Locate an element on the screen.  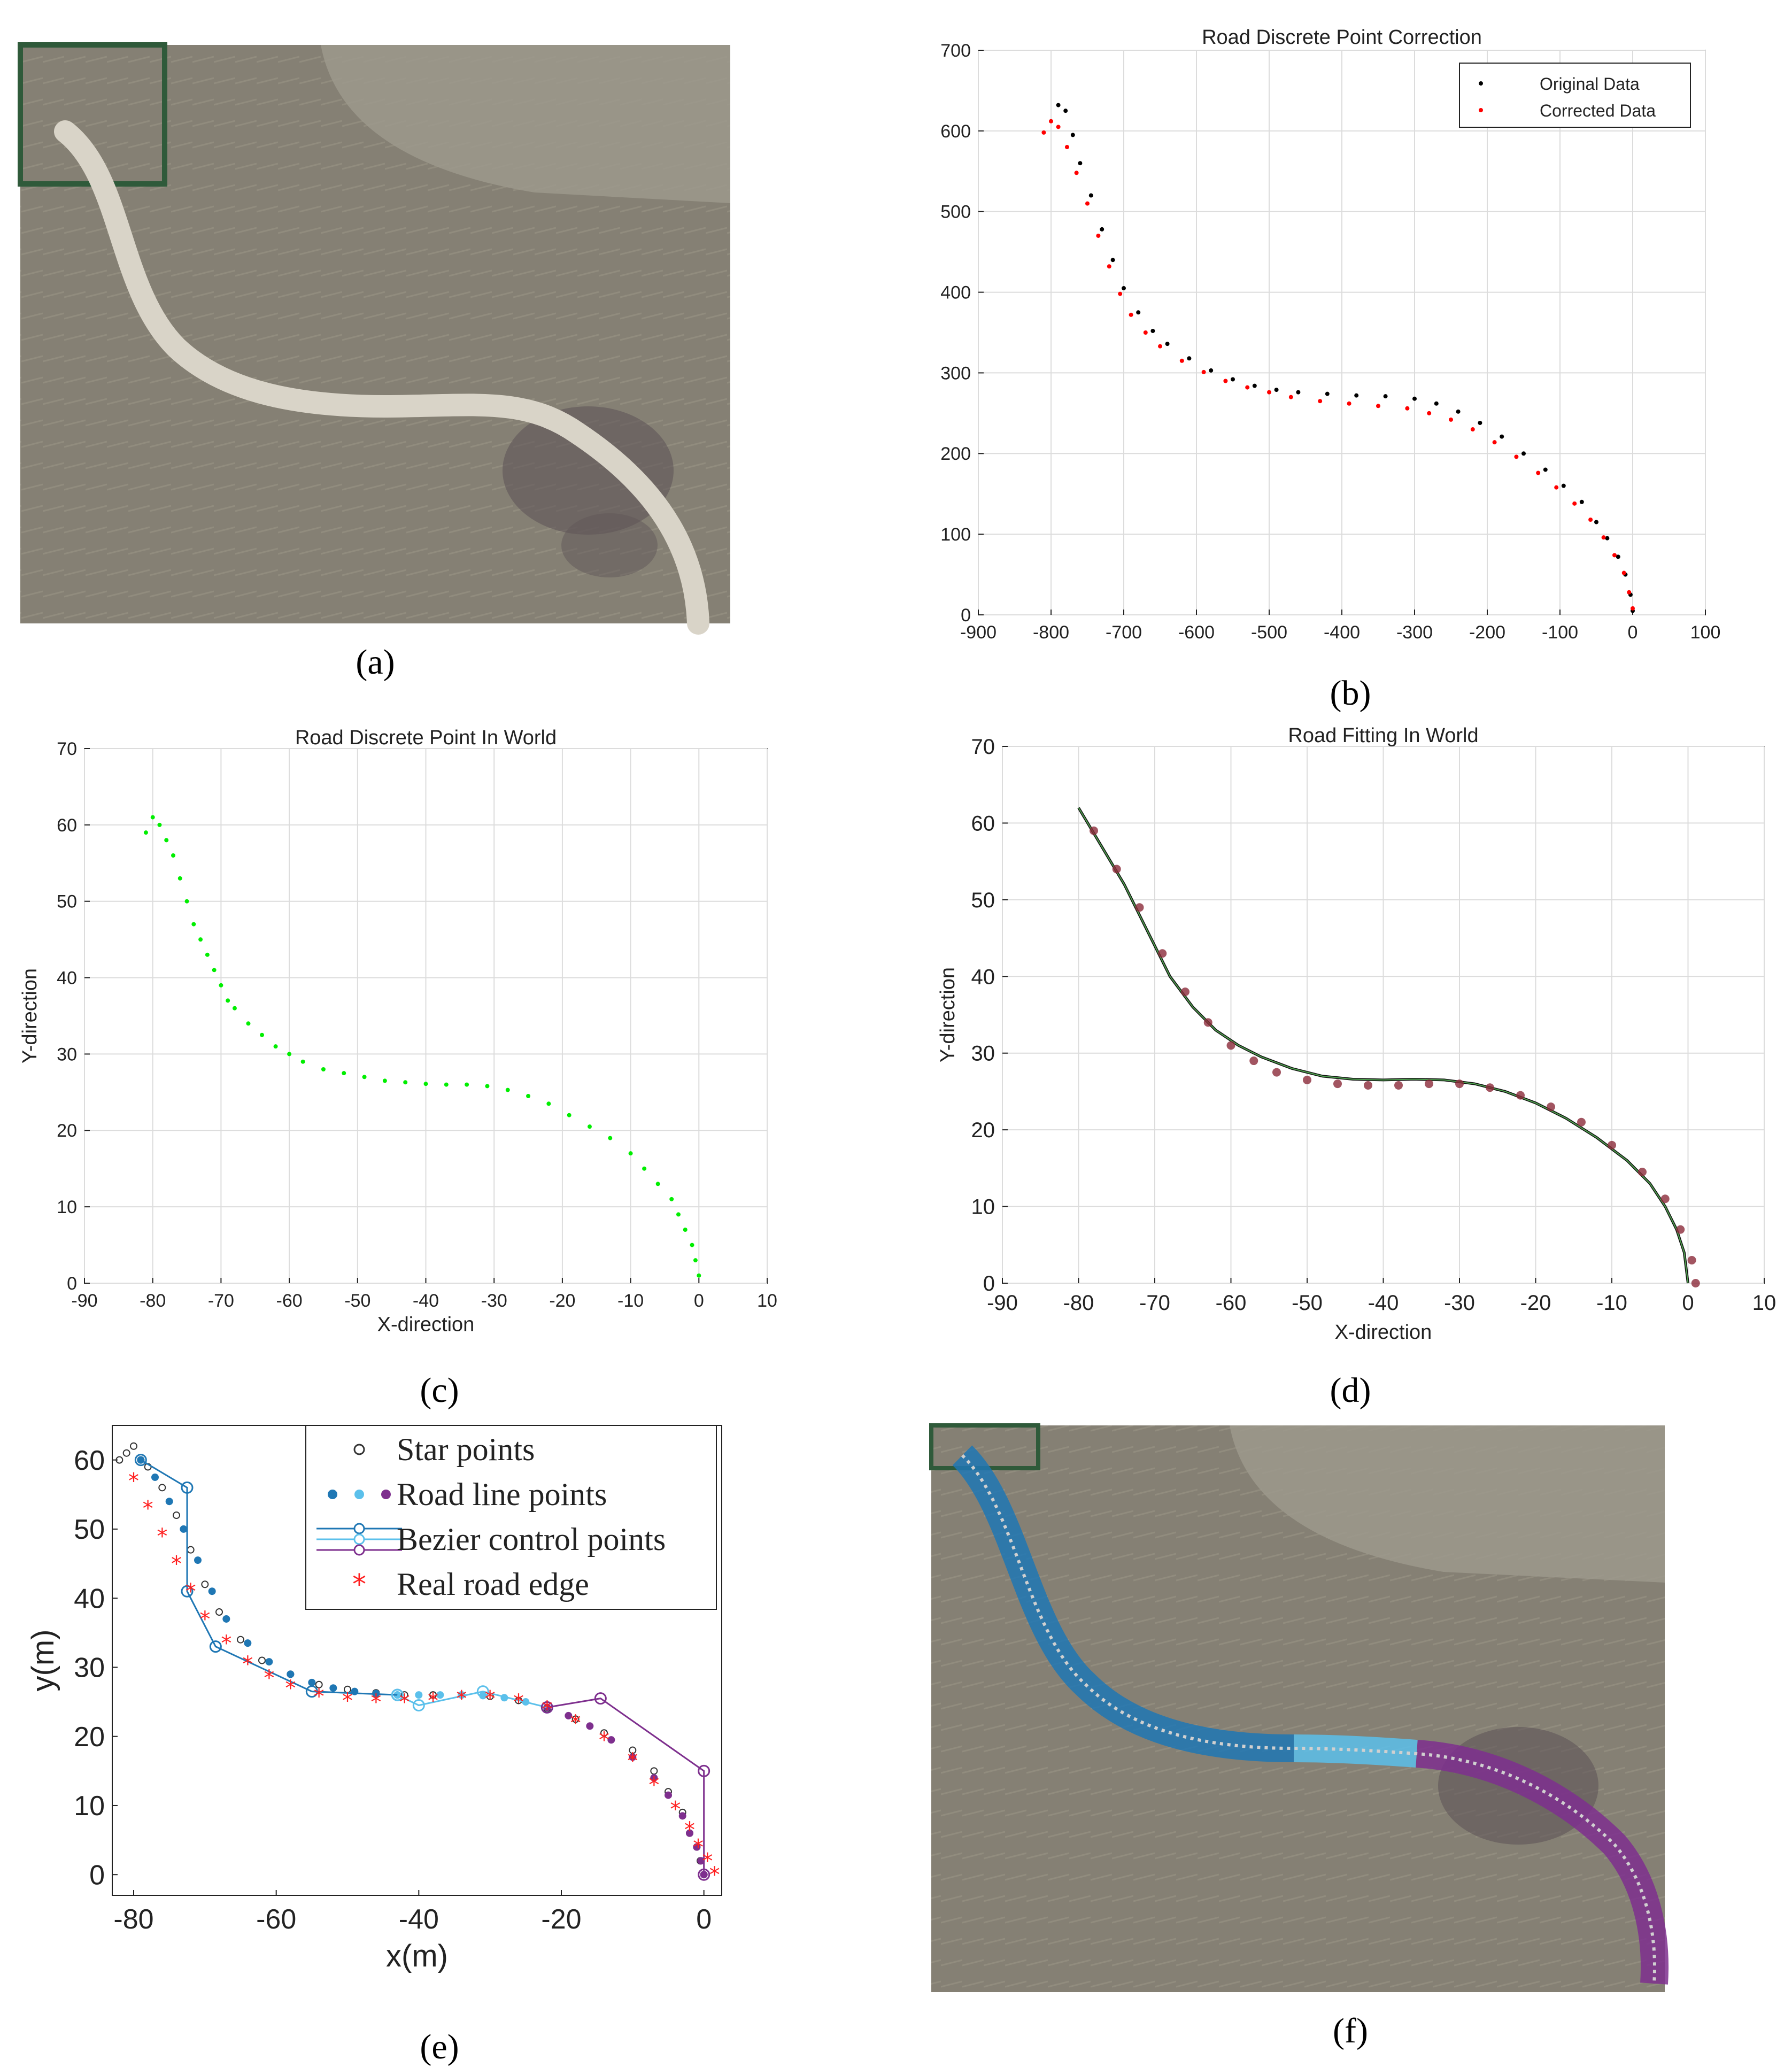
x-axis-label: x(m) is located at coordinates (417, 1956).